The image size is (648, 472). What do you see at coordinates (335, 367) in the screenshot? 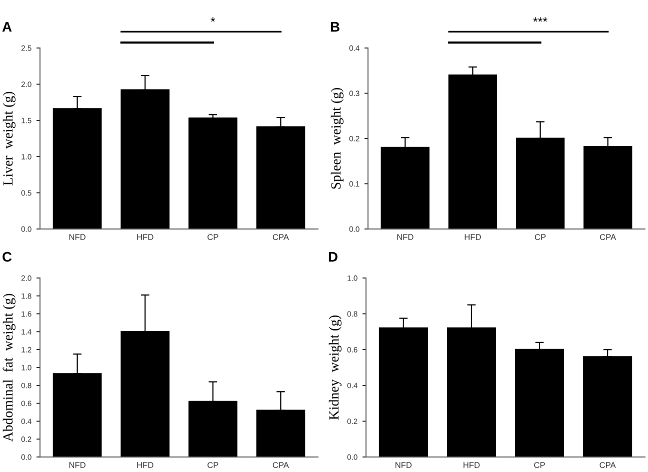
I see `y-axis-title: Kidney weight (g)` at bounding box center [335, 367].